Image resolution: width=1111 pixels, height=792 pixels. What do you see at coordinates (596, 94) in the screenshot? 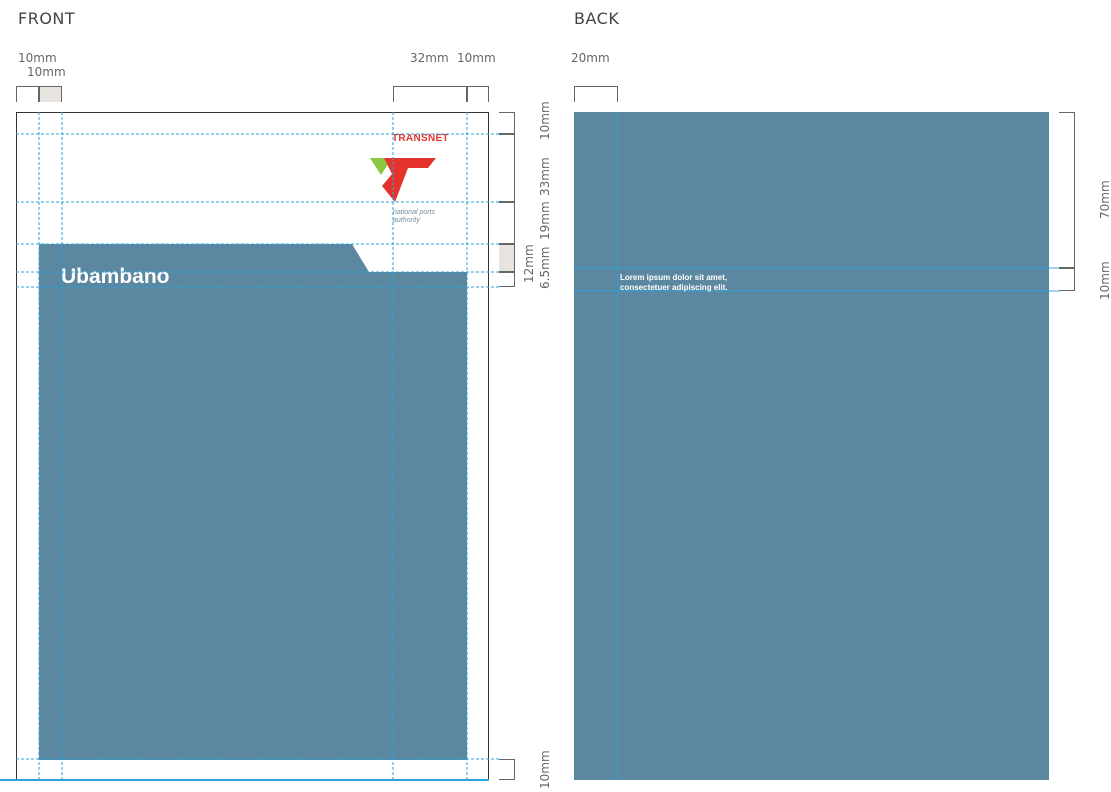
I see `back-bracket-left` at bounding box center [596, 94].